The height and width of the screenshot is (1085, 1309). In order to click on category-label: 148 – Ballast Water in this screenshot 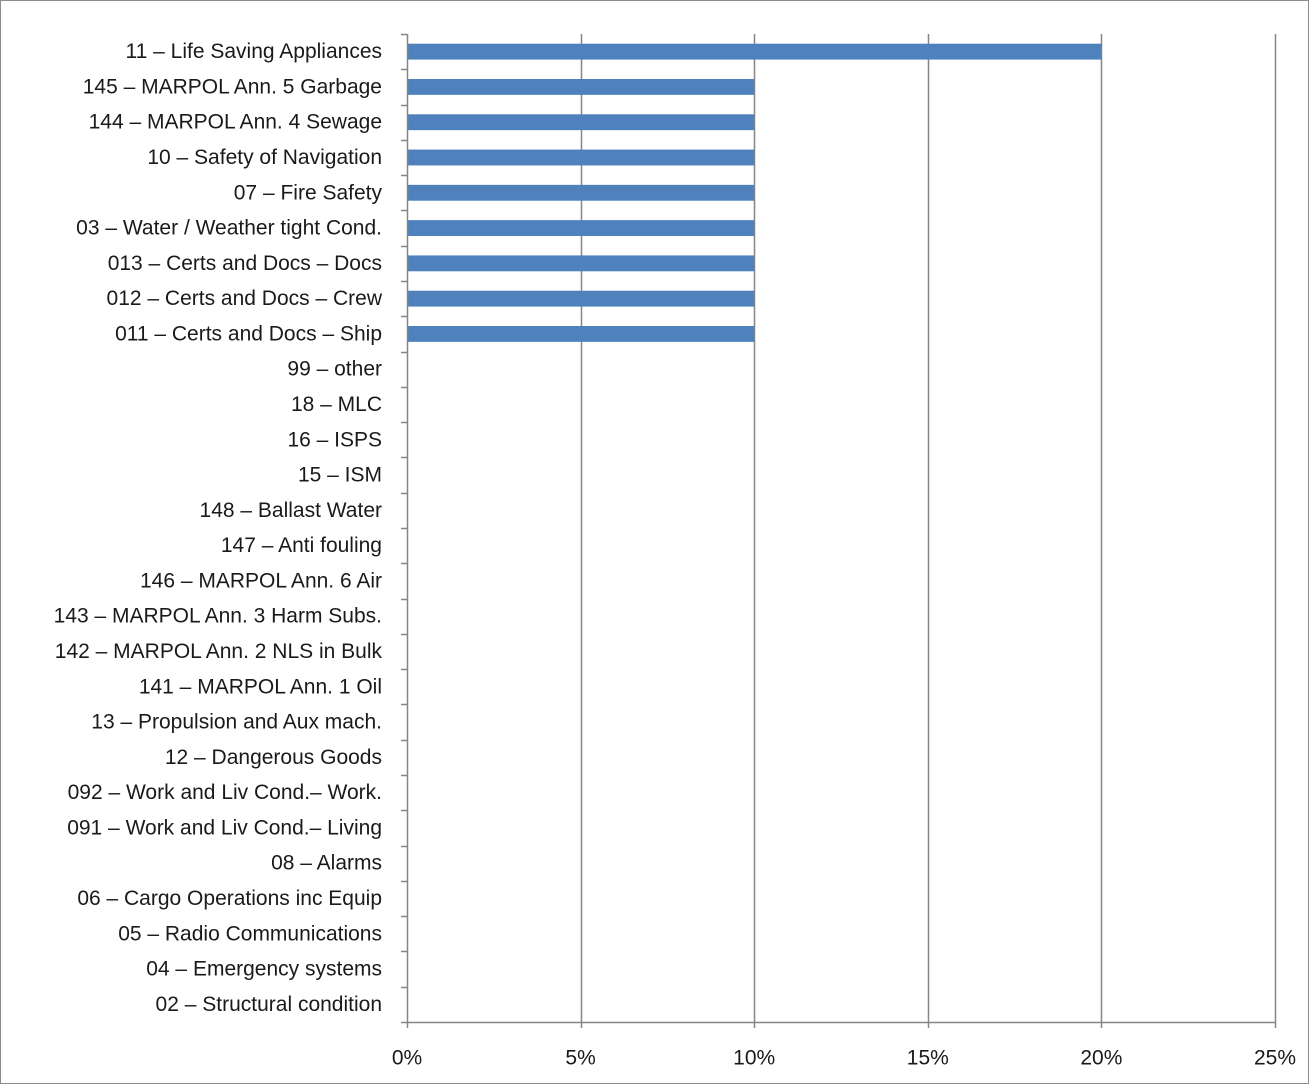, I will do `click(291, 510)`.